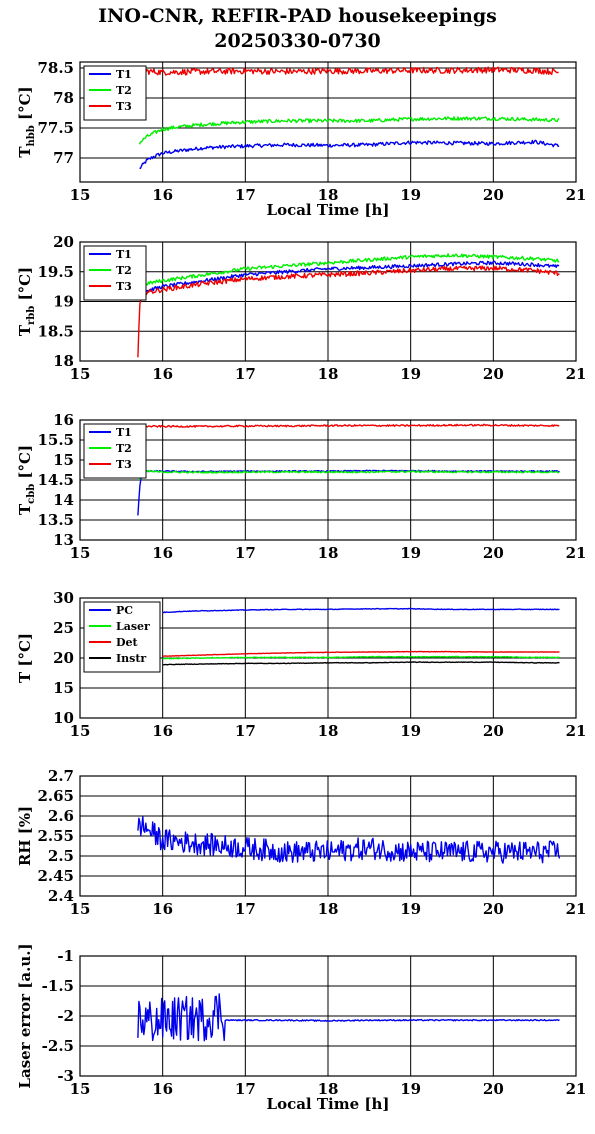 The width and height of the screenshot is (595, 1134). I want to click on y-tick-label: 10, so click(63, 718).